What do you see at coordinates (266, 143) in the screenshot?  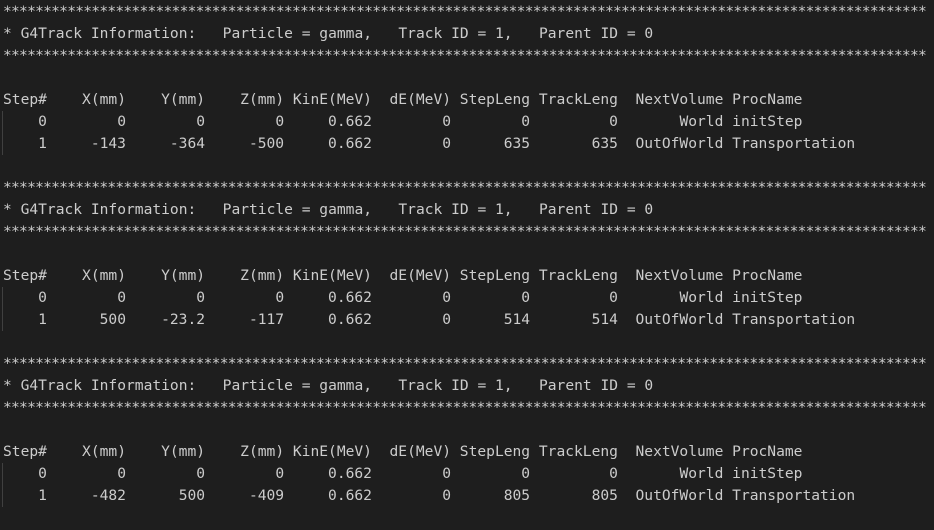 I see `cell-zmm: -500` at bounding box center [266, 143].